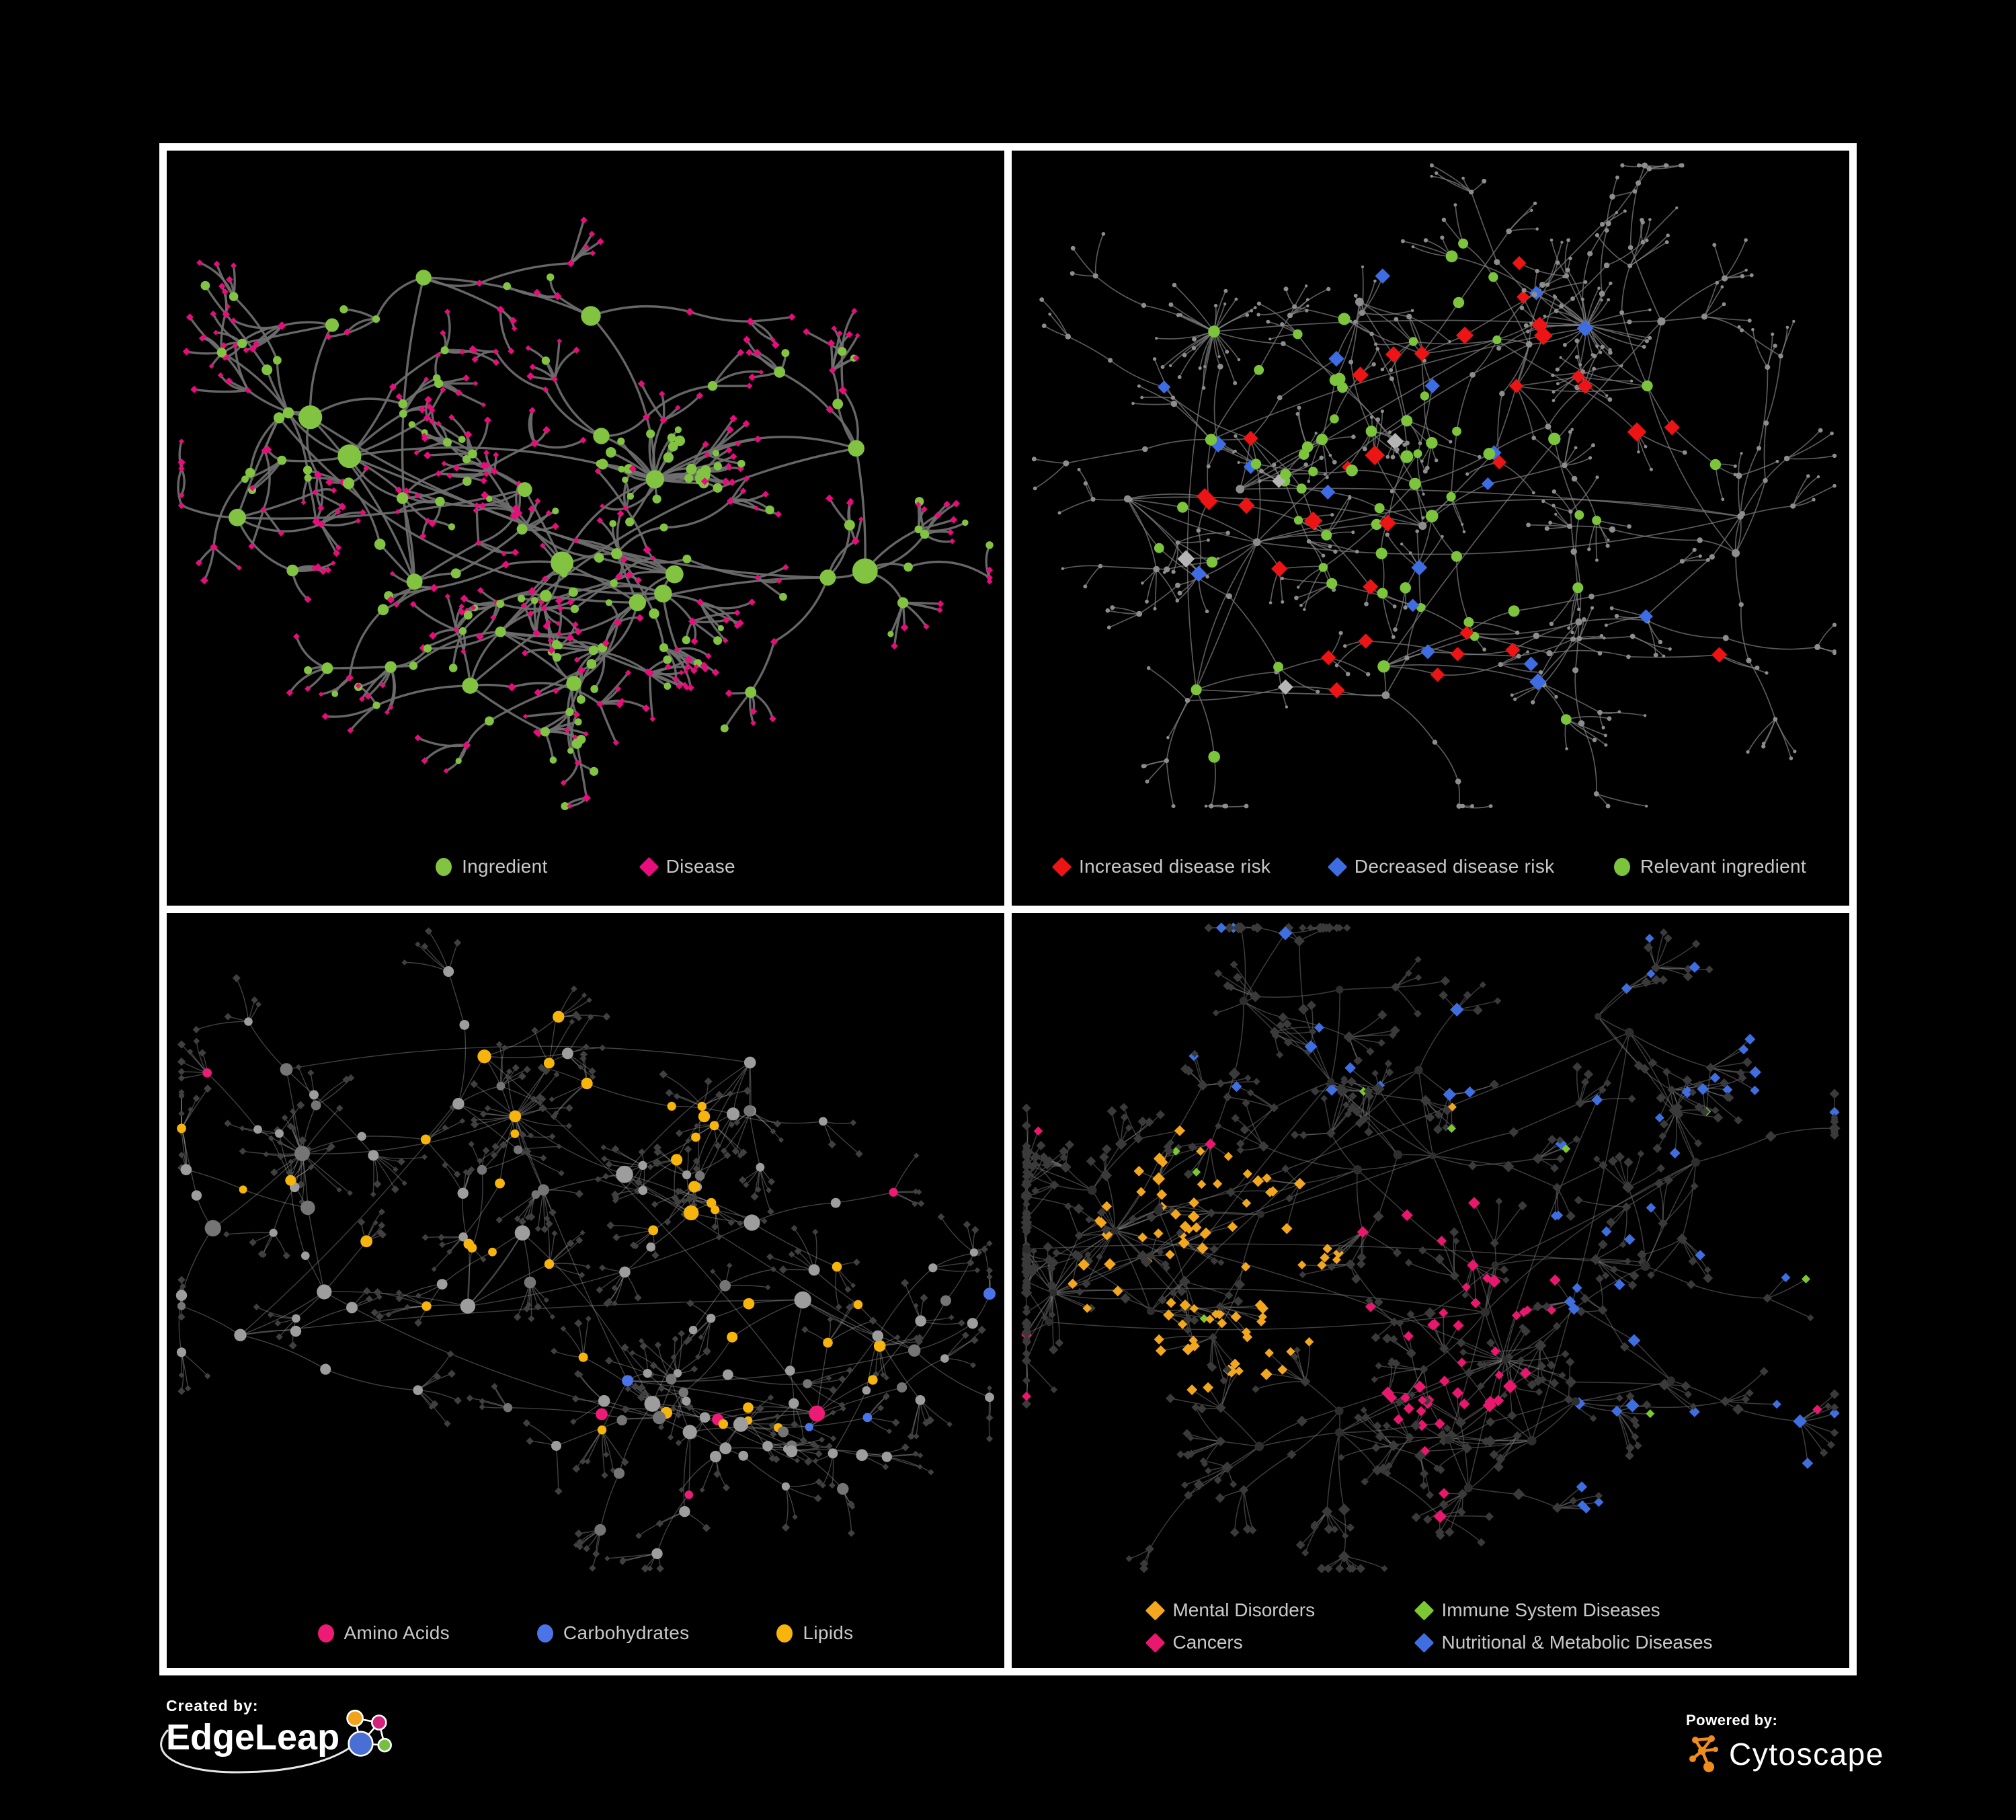 This screenshot has width=2016, height=1820. What do you see at coordinates (397, 1632) in the screenshot?
I see `legend-label-amino-acids: Amino Acids` at bounding box center [397, 1632].